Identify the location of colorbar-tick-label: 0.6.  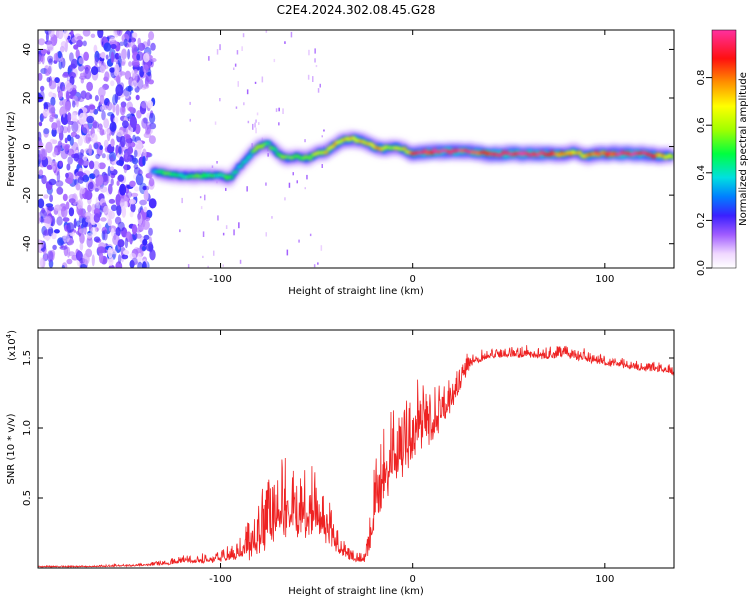
(701, 125).